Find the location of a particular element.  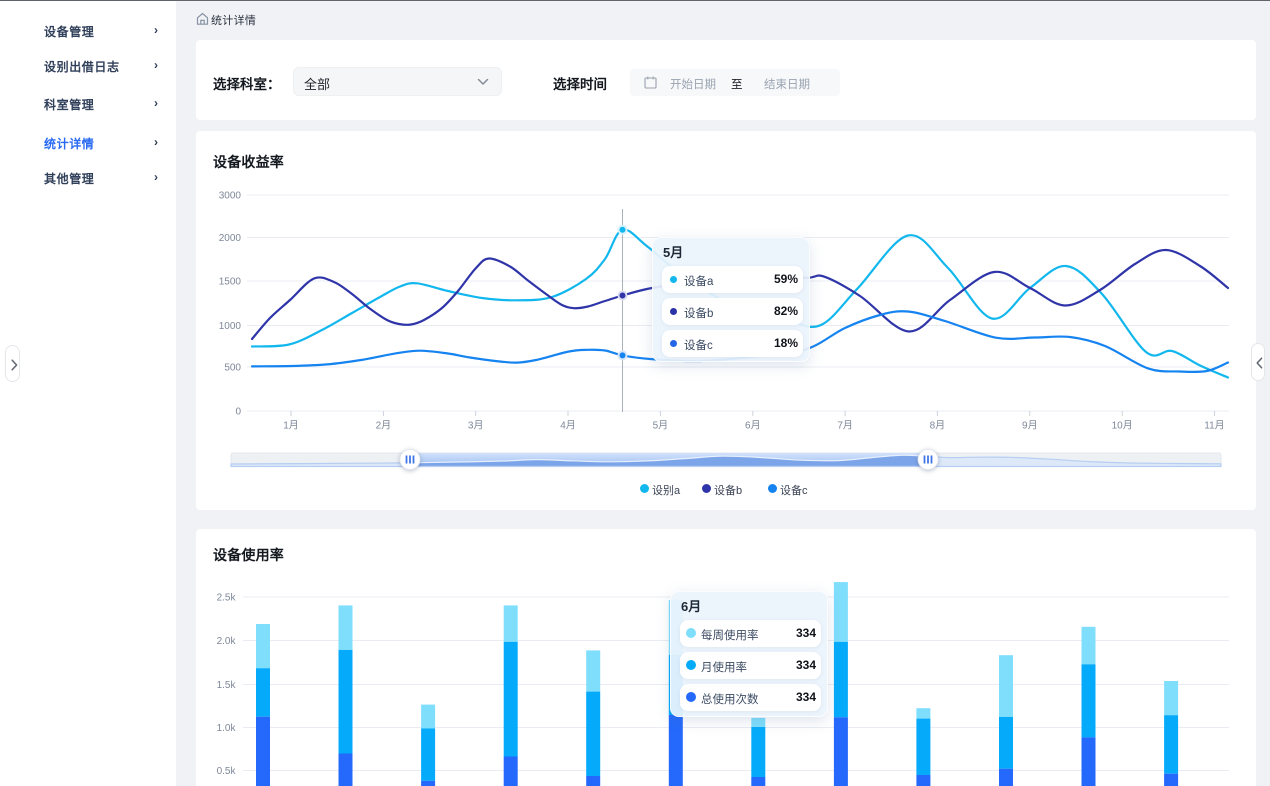

svg-text: 0.5k is located at coordinates (227, 771).